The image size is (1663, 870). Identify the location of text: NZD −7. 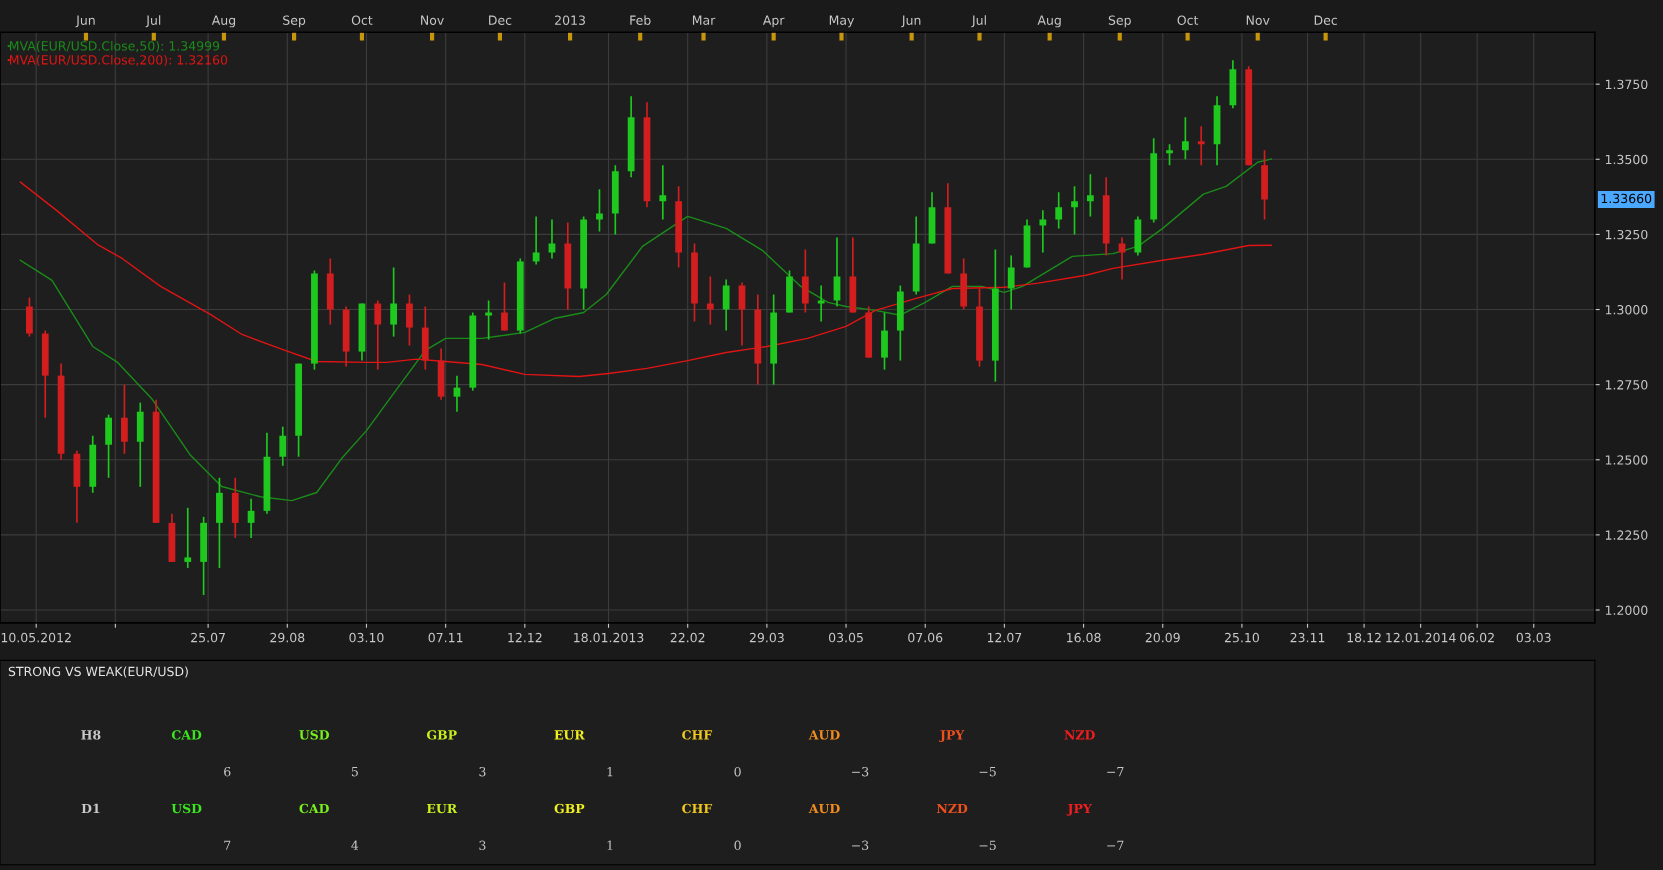
(1094, 753).